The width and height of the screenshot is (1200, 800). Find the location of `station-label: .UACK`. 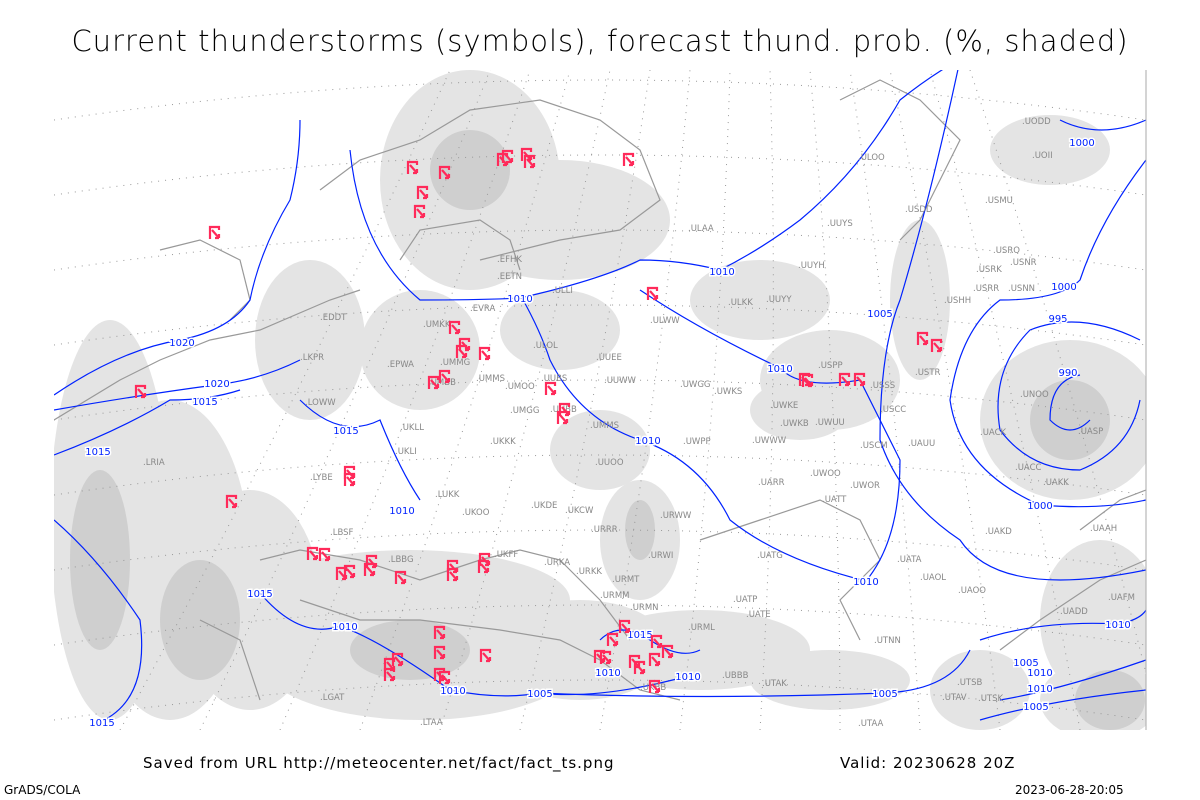

station-label: .UACK is located at coordinates (993, 433).